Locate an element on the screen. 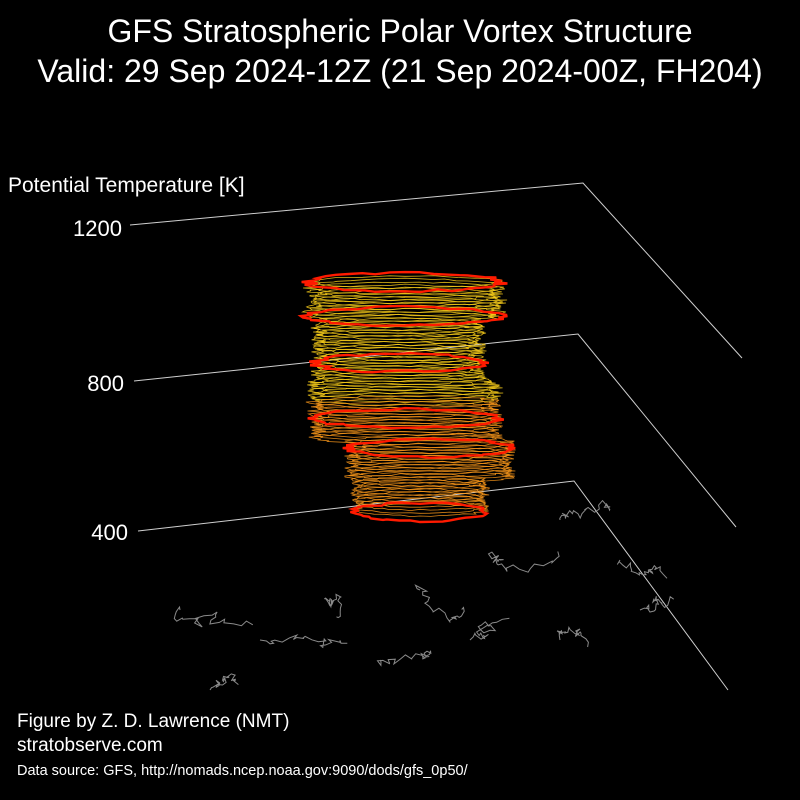  vortex-contours is located at coordinates (406, 397).